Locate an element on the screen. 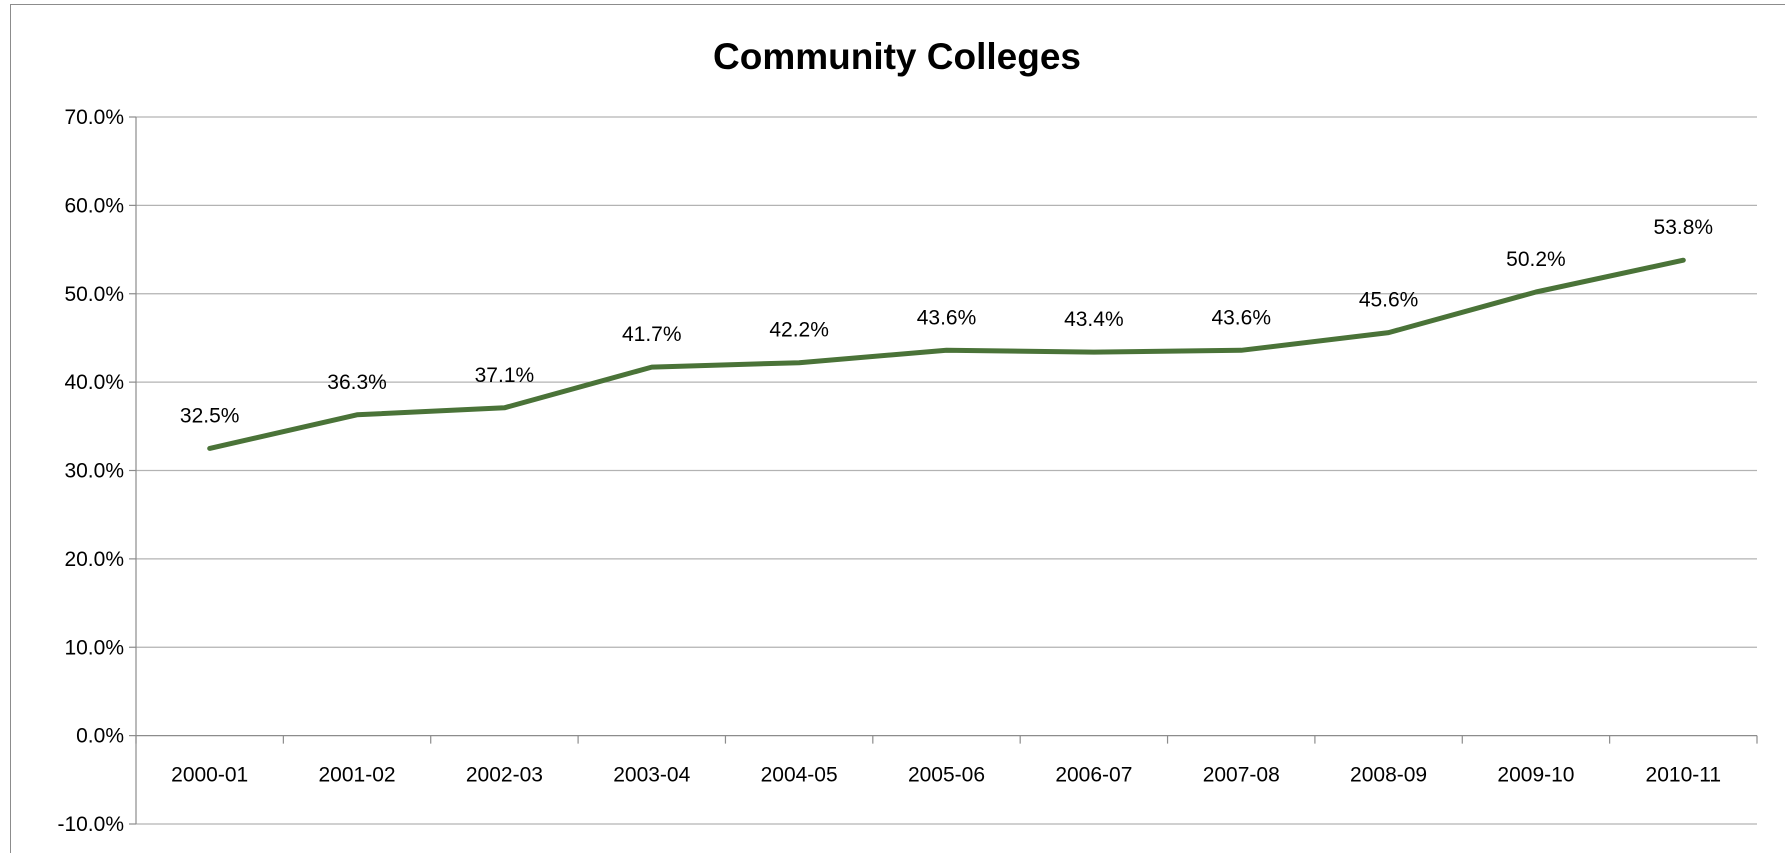 This screenshot has height=853, width=1785. x-tick-label: 2001-02 is located at coordinates (357, 775).